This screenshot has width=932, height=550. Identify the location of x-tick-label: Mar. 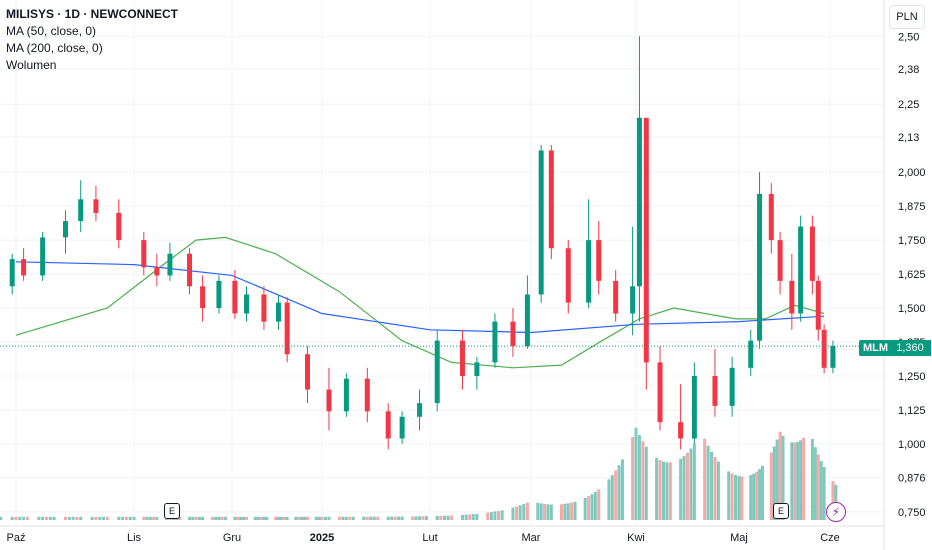
(531, 538).